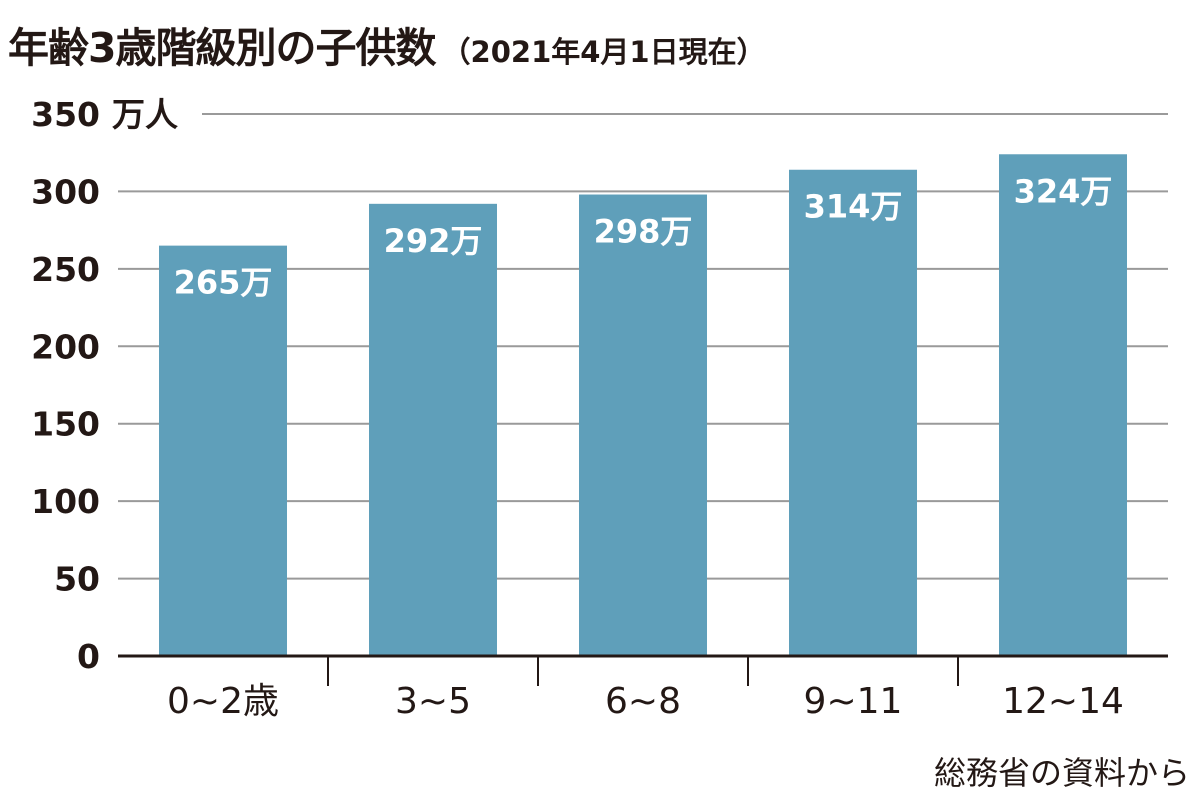 The height and width of the screenshot is (801, 1200). Describe the element at coordinates (65, 114) in the screenshot. I see `y-tick-label: 350` at that location.